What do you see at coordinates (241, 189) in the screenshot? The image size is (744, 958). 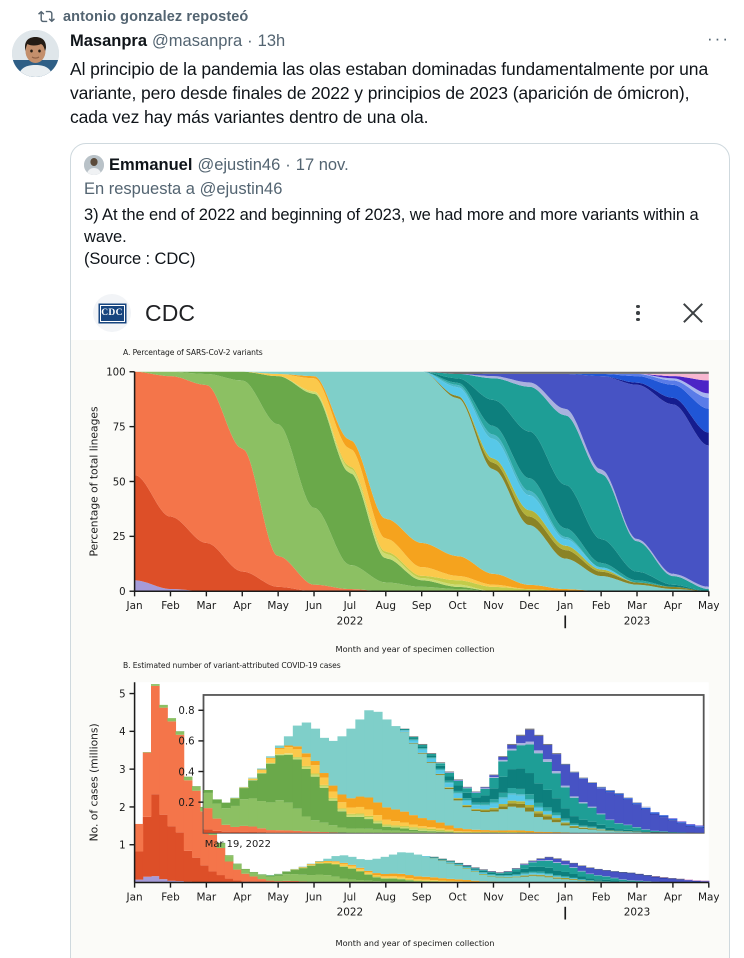 I see `reply-mention: @ejustin46` at bounding box center [241, 189].